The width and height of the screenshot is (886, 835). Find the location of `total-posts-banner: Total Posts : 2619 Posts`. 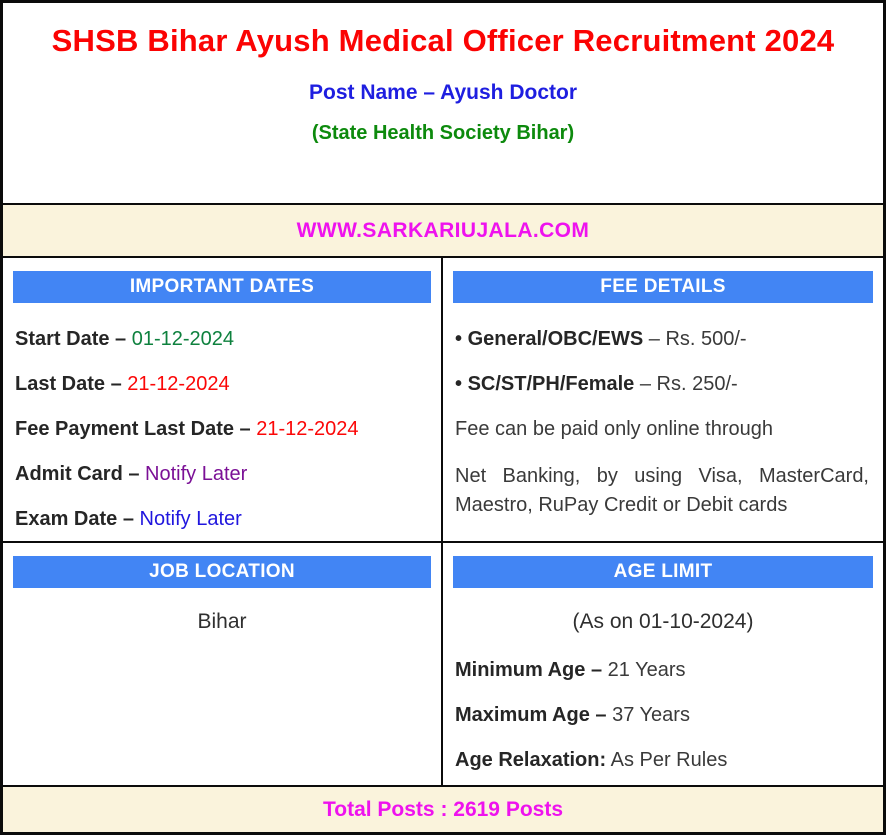

total-posts-banner: Total Posts : 2619 Posts is located at coordinates (443, 808).